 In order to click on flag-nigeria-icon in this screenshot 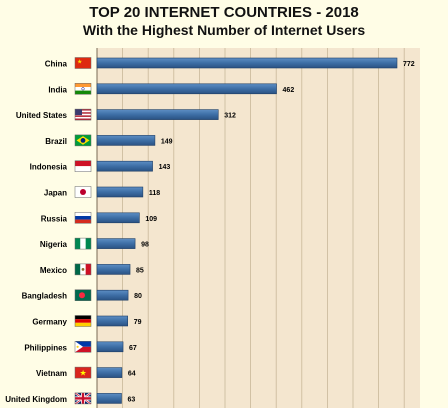, I will do `click(83, 243)`.